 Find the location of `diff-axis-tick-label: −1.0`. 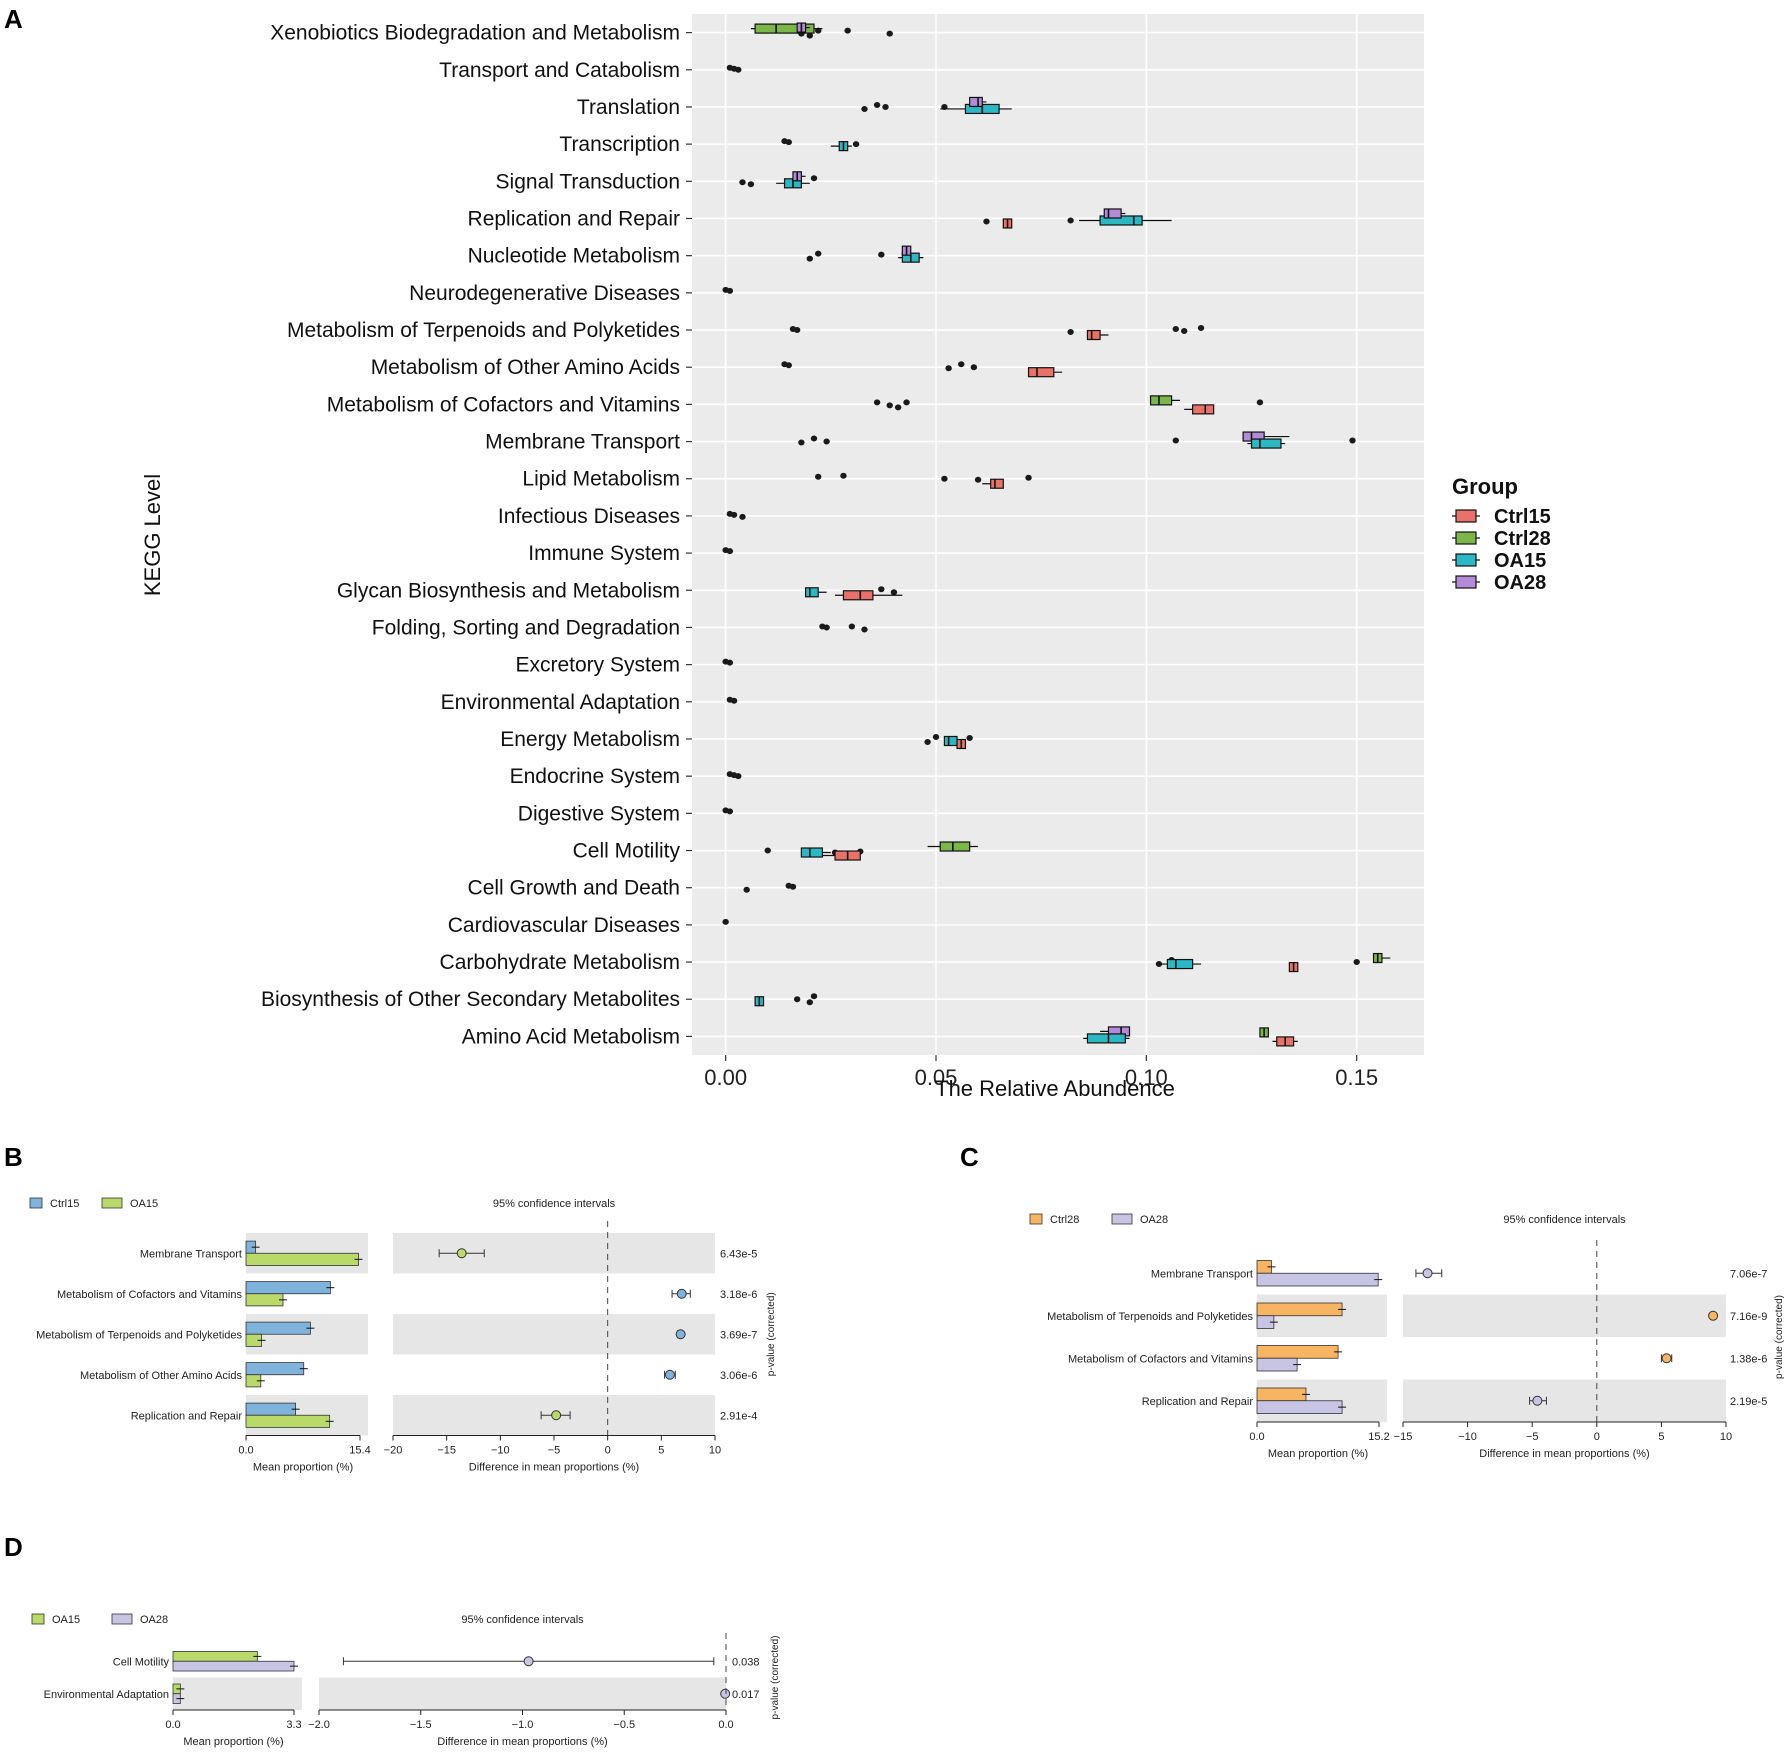

diff-axis-tick-label: −1.0 is located at coordinates (523, 1725).